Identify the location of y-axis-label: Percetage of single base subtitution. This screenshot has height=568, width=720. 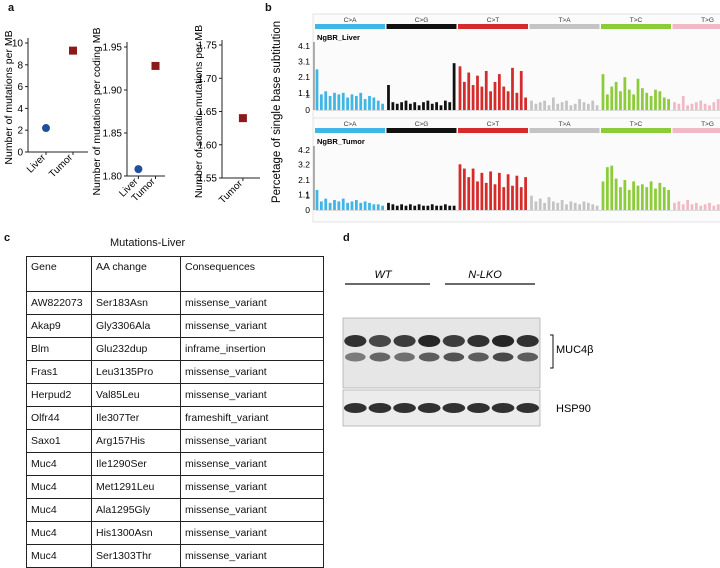
(277, 112).